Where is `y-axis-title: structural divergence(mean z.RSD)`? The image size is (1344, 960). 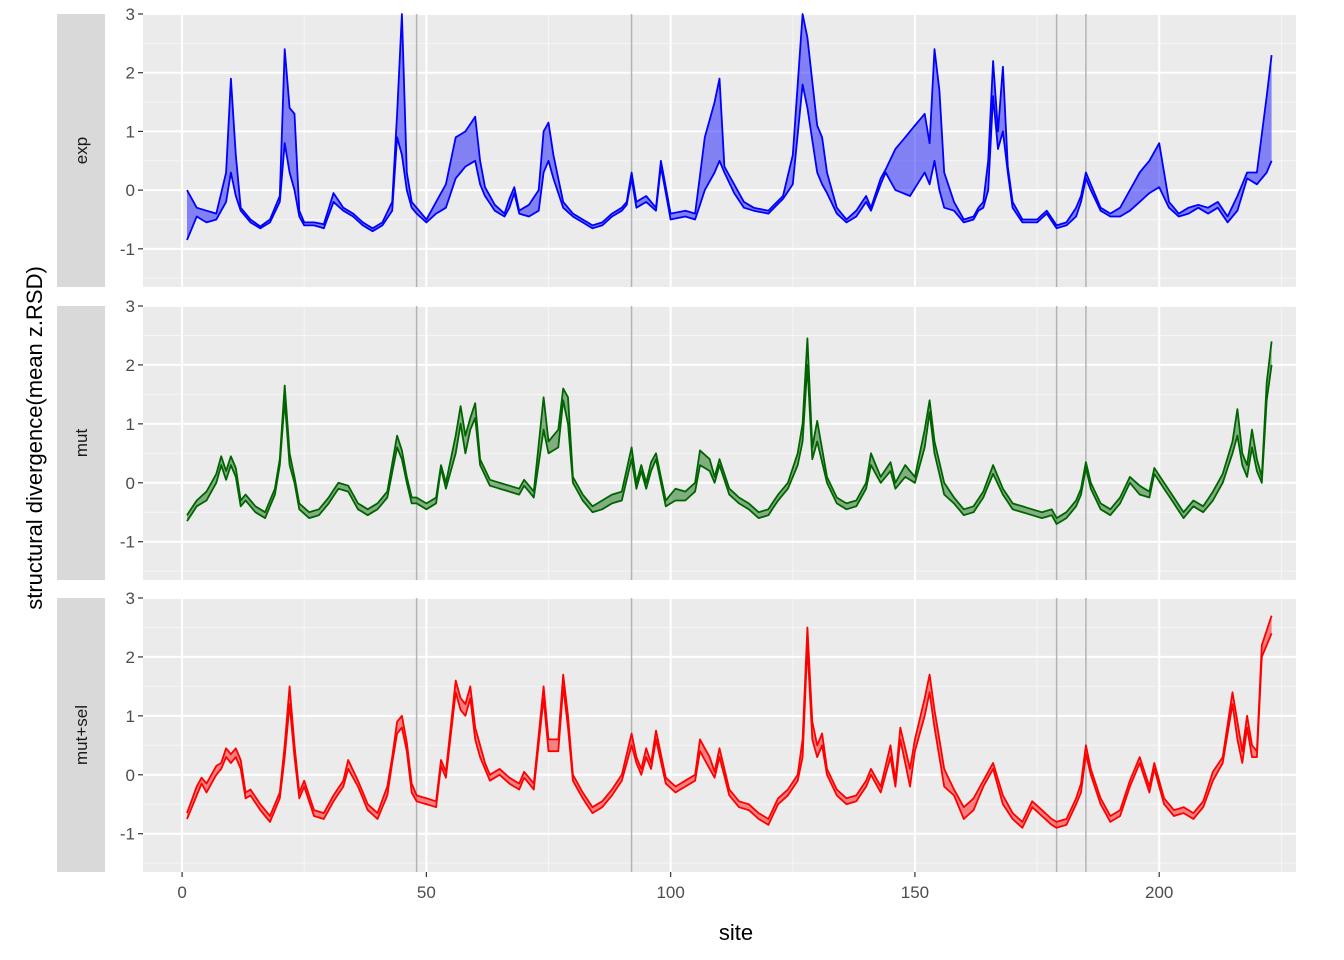
y-axis-title: structural divergence(mean z.RSD) is located at coordinates (34, 438).